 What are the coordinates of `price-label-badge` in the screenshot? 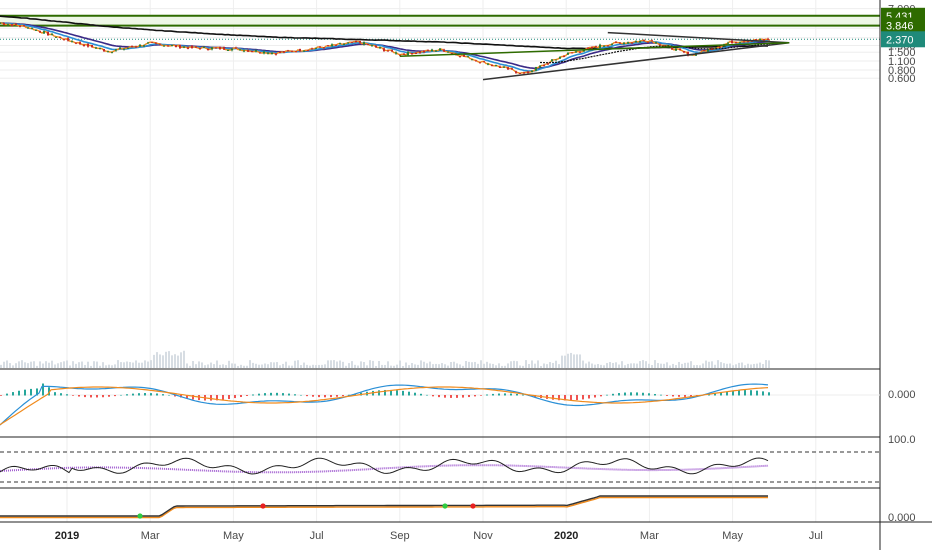 It's located at (903, 25).